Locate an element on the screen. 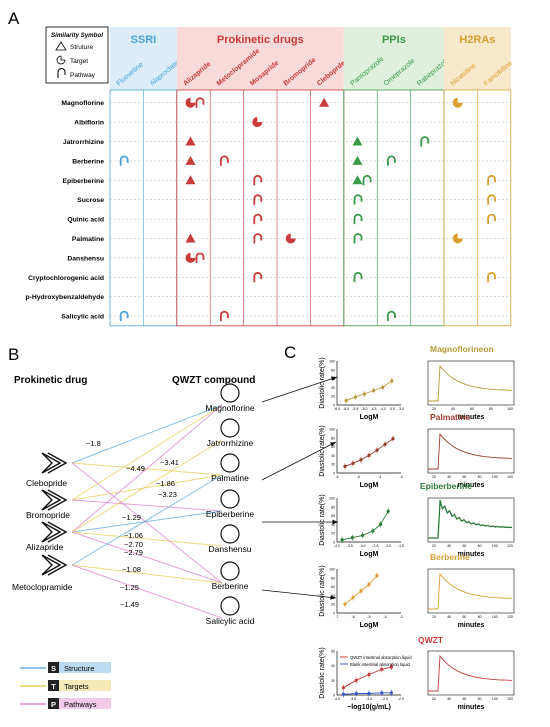  panel-label-b: B is located at coordinates (13, 354).